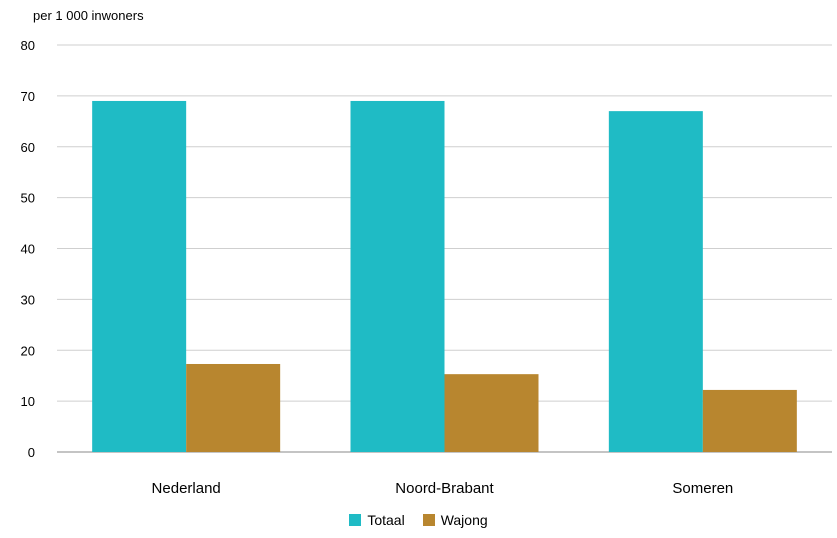 The width and height of the screenshot is (837, 538). Describe the element at coordinates (139, 276) in the screenshot. I see `bar-totaal-nederland` at that location.